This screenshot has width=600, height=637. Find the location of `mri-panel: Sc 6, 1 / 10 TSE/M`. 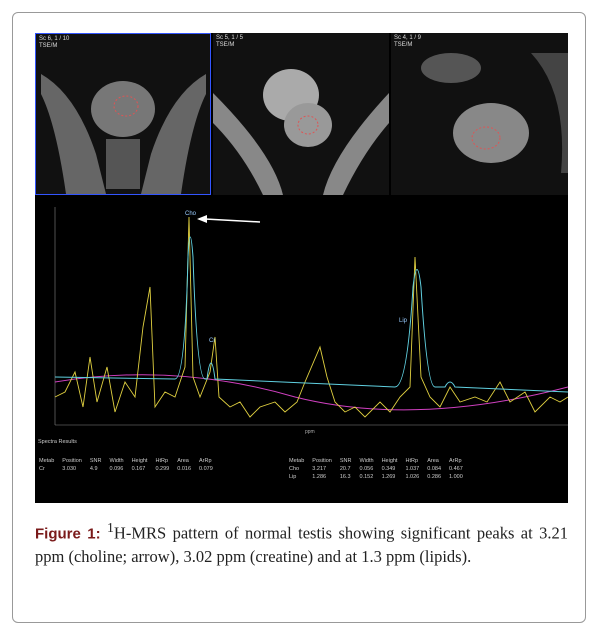

mri-panel: Sc 6, 1 / 10 TSE/M is located at coordinates (123, 114).